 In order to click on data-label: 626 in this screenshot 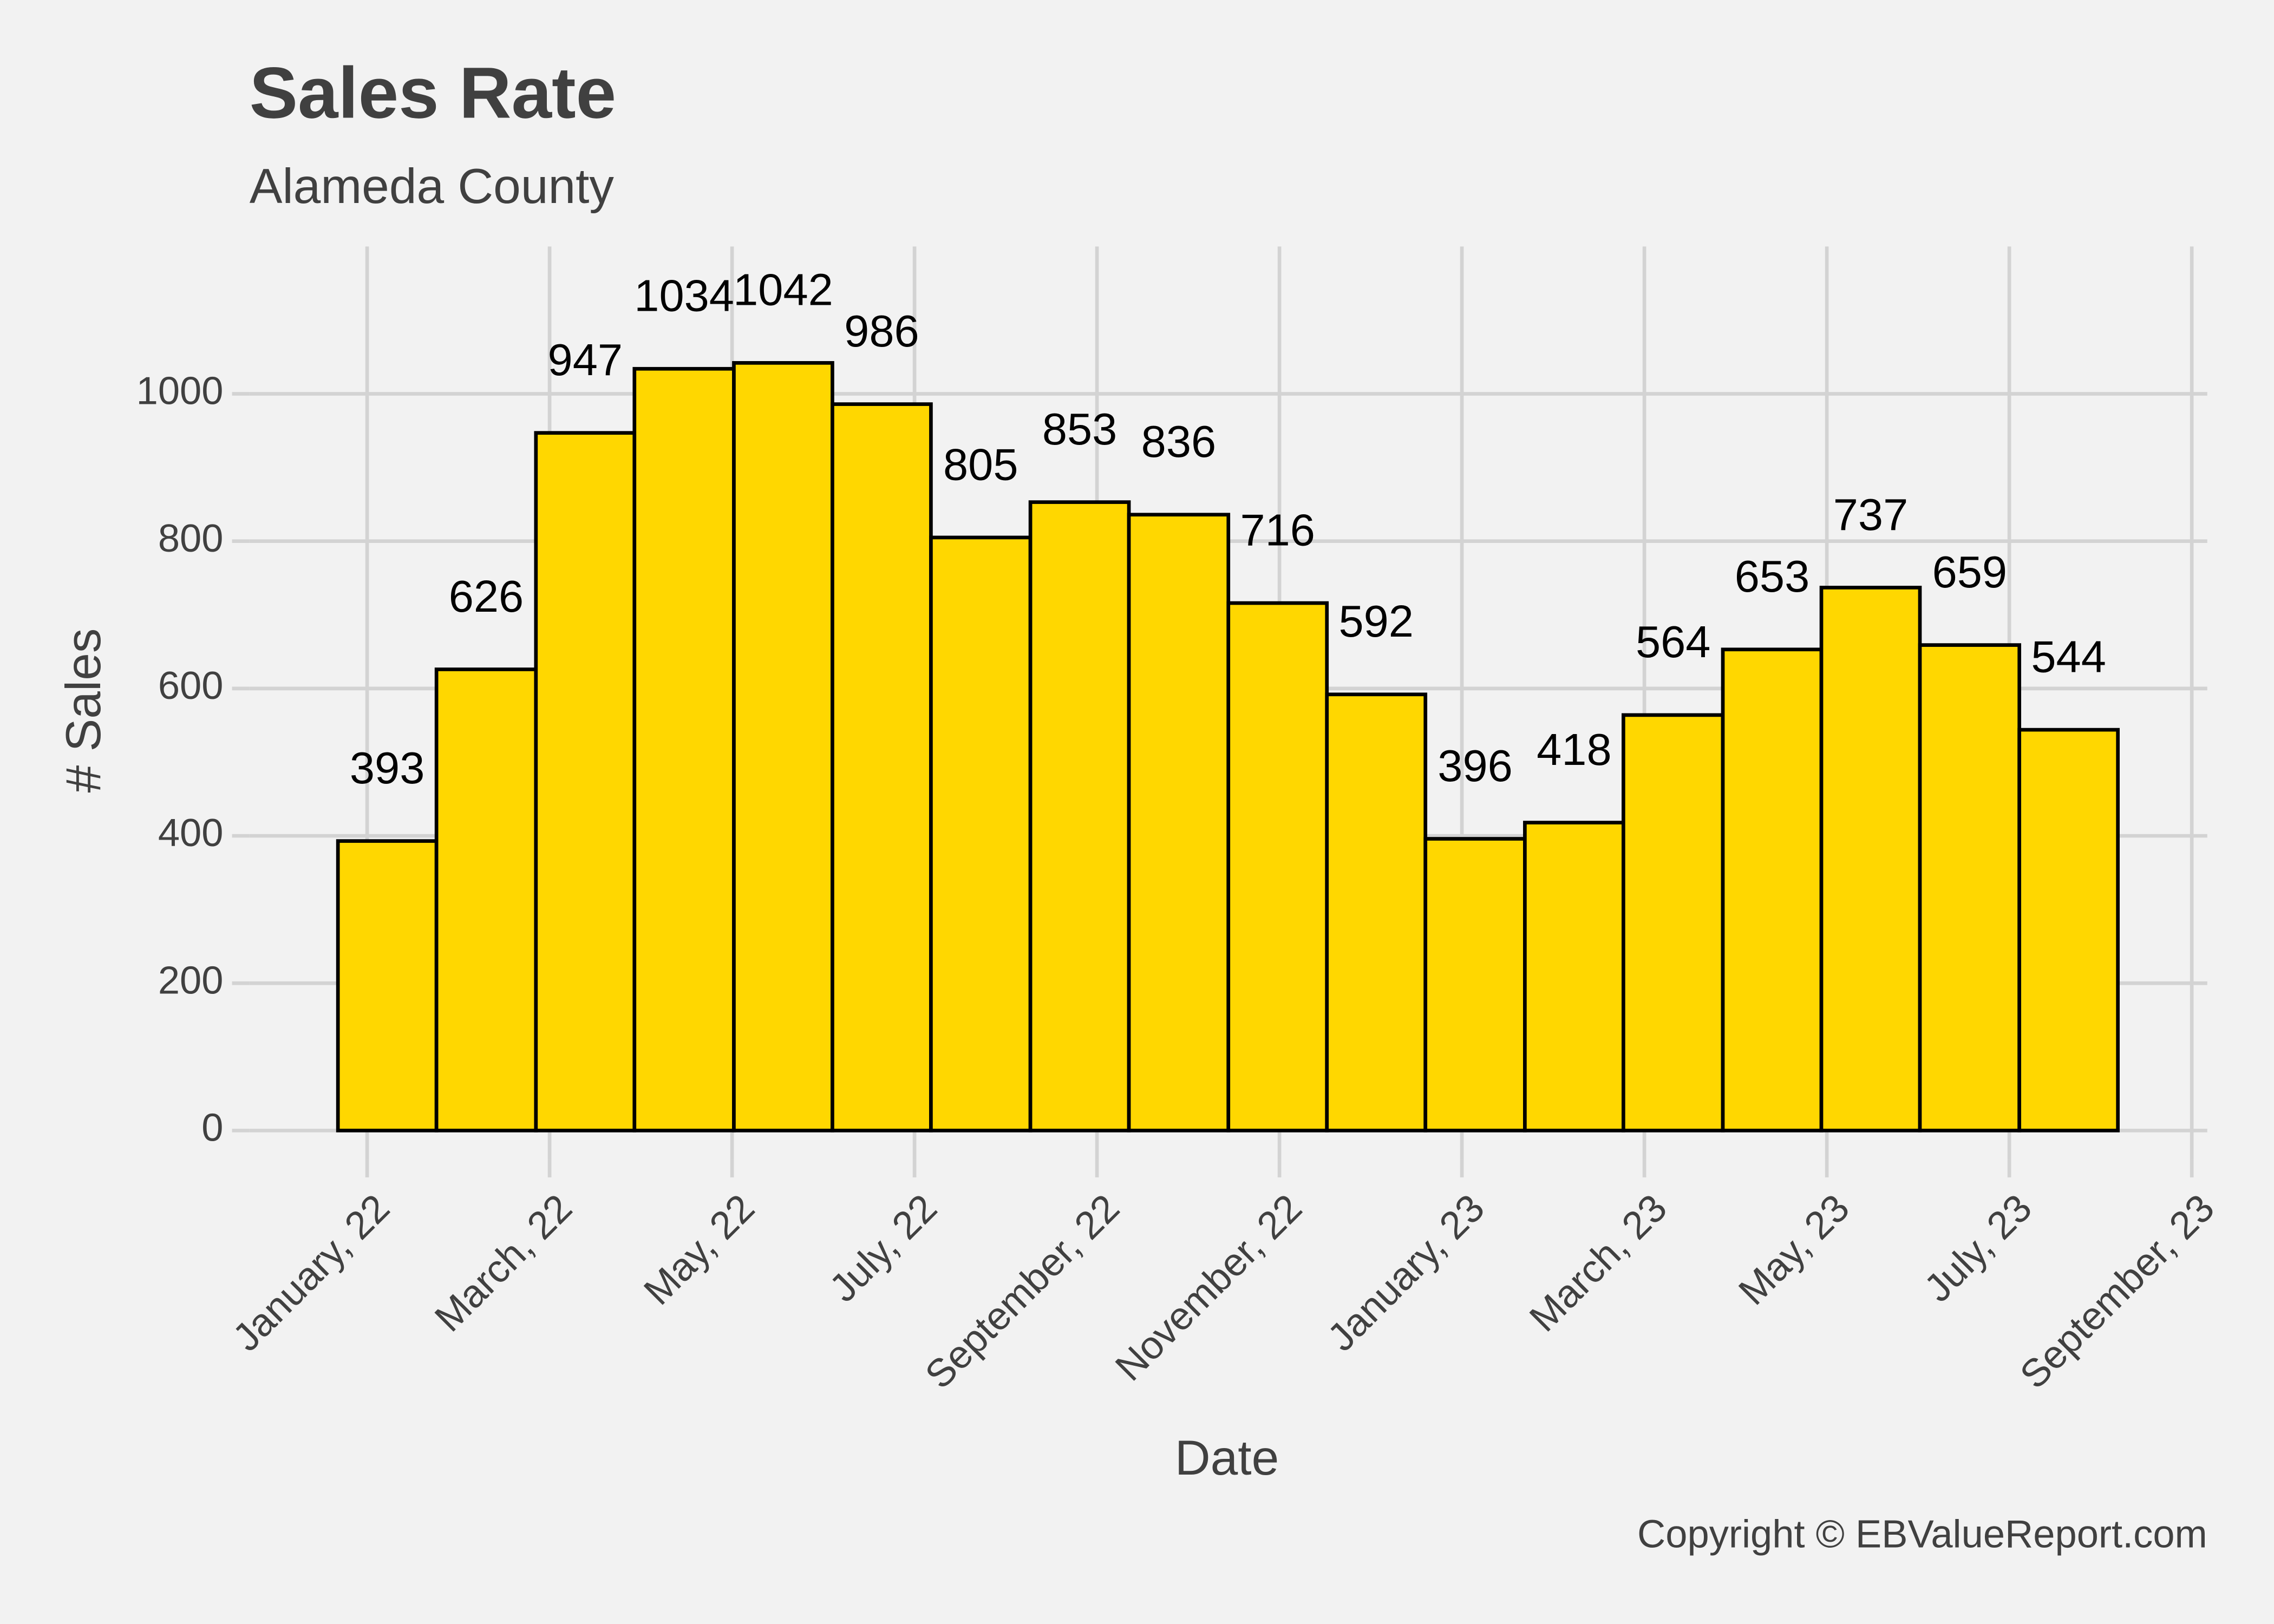, I will do `click(487, 596)`.